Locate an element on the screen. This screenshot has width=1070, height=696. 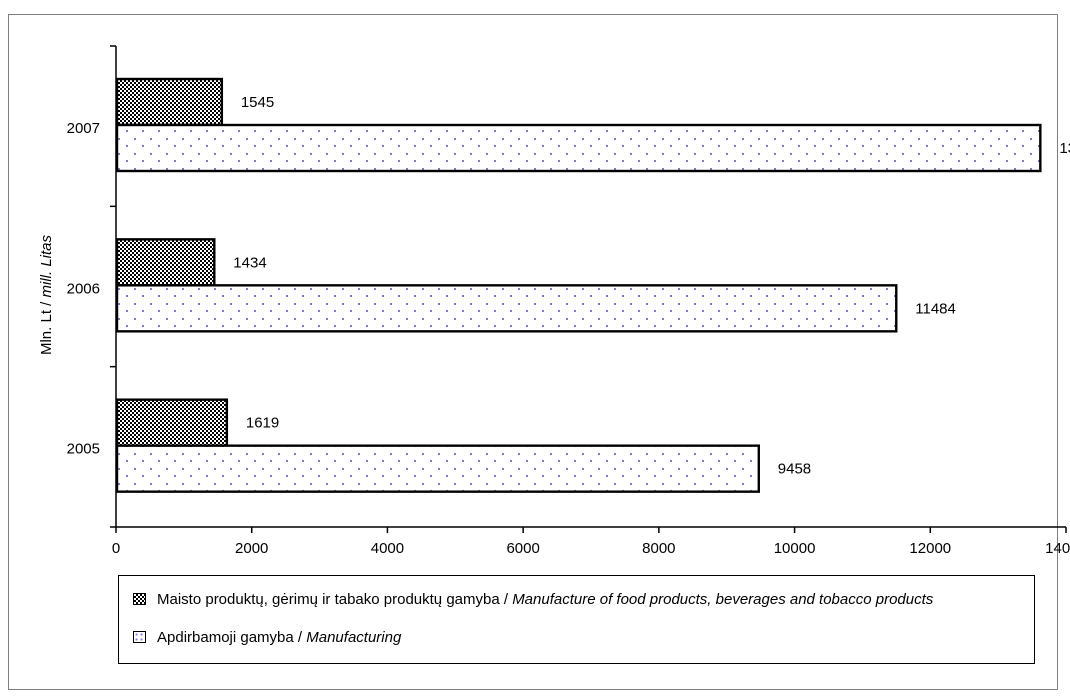
bar-manufacturing-2007 is located at coordinates (578, 148).